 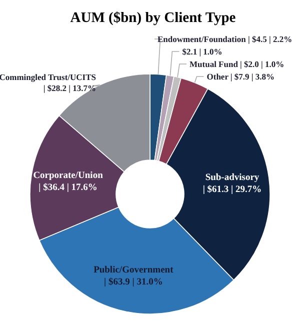 I want to click on slice-label: Sub-advisory, so click(x=232, y=177).